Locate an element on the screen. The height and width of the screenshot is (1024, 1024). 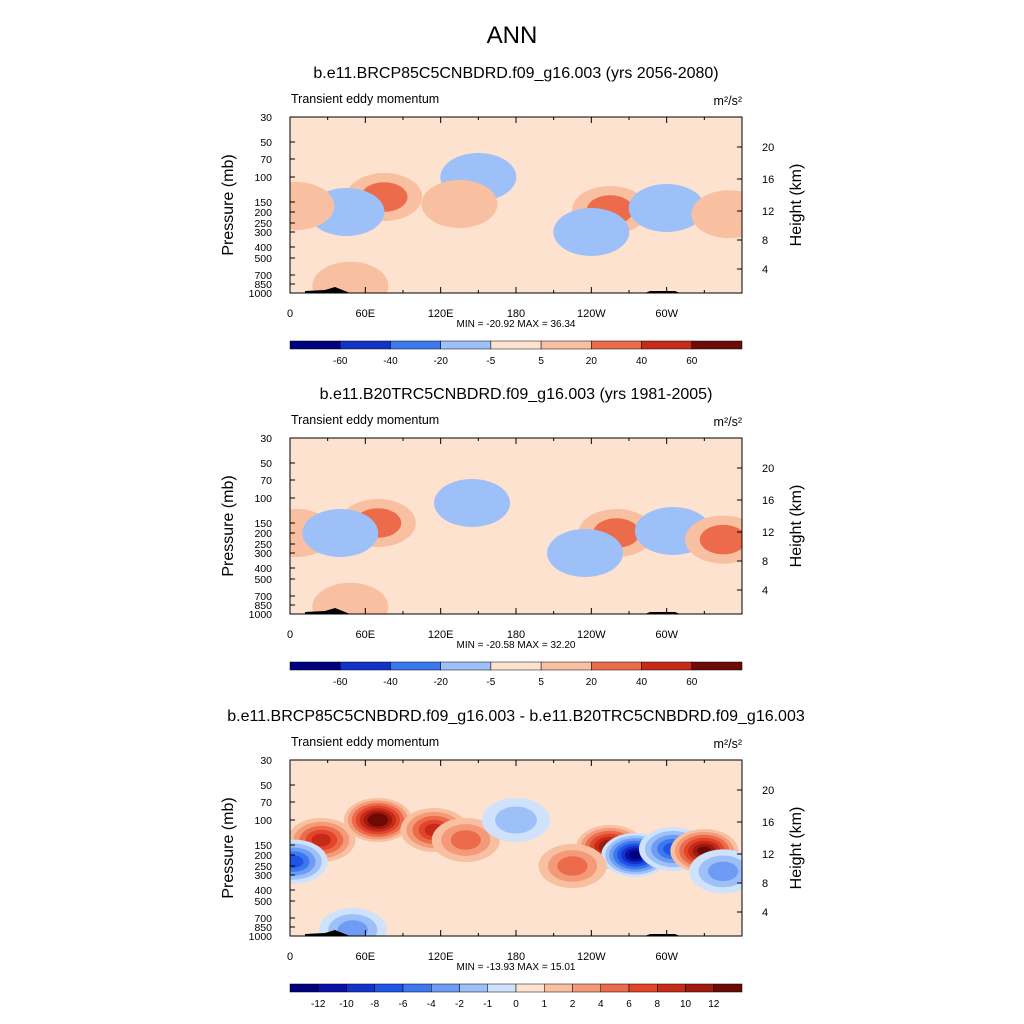
colorbar-label: 1 is located at coordinates (544, 1004).